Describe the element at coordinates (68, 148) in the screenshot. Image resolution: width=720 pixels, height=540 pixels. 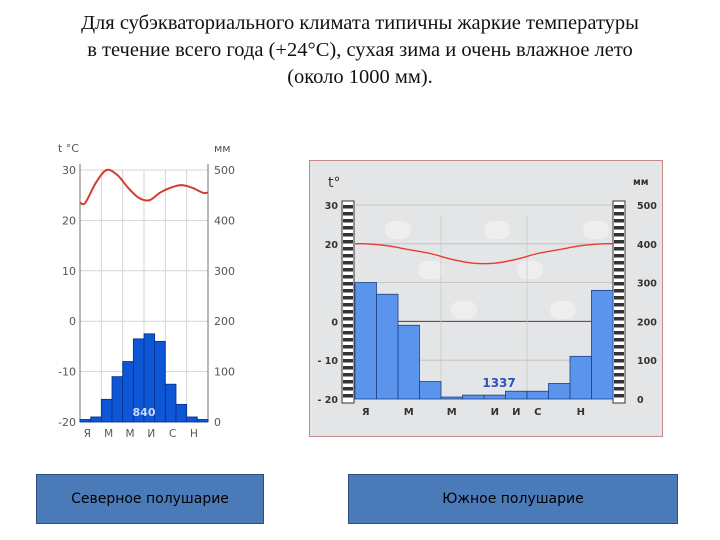
I see `north-temp-axis-label: t °C` at that location.